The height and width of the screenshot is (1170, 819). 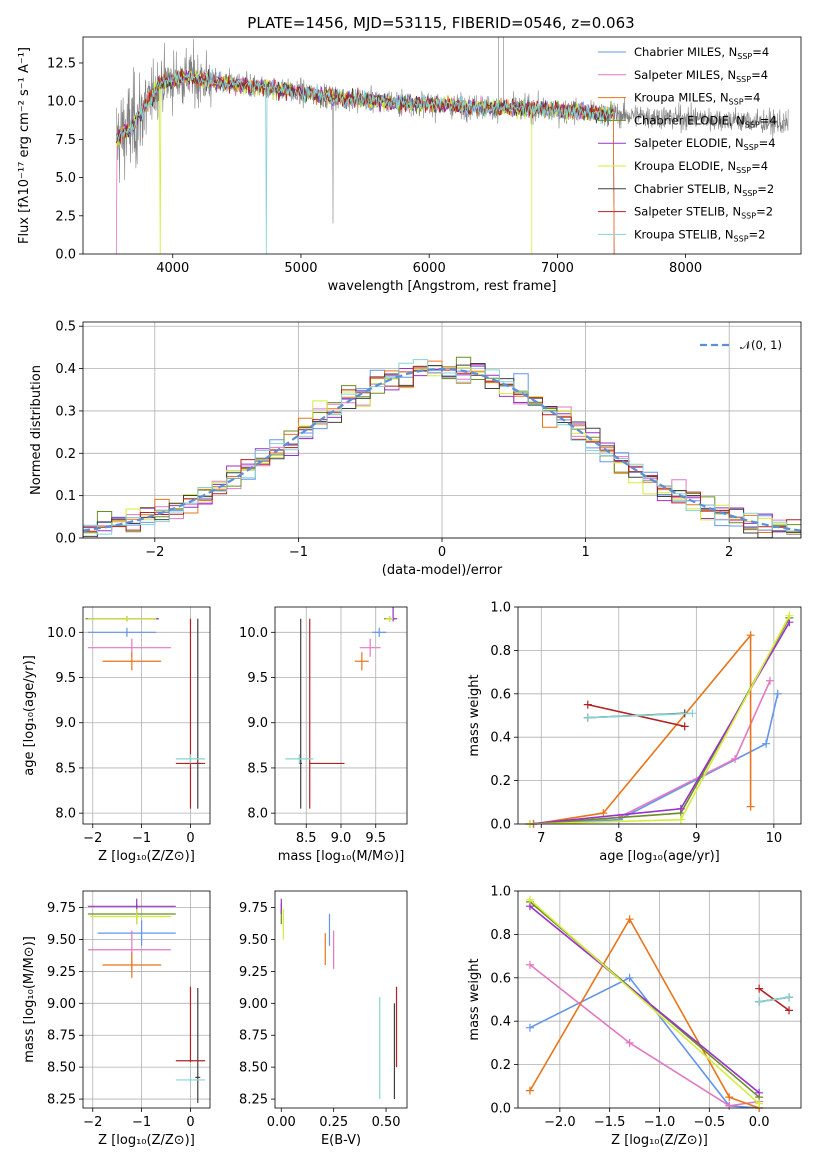 I want to click on histogram-kroupa_stelib, so click(x=442, y=447).